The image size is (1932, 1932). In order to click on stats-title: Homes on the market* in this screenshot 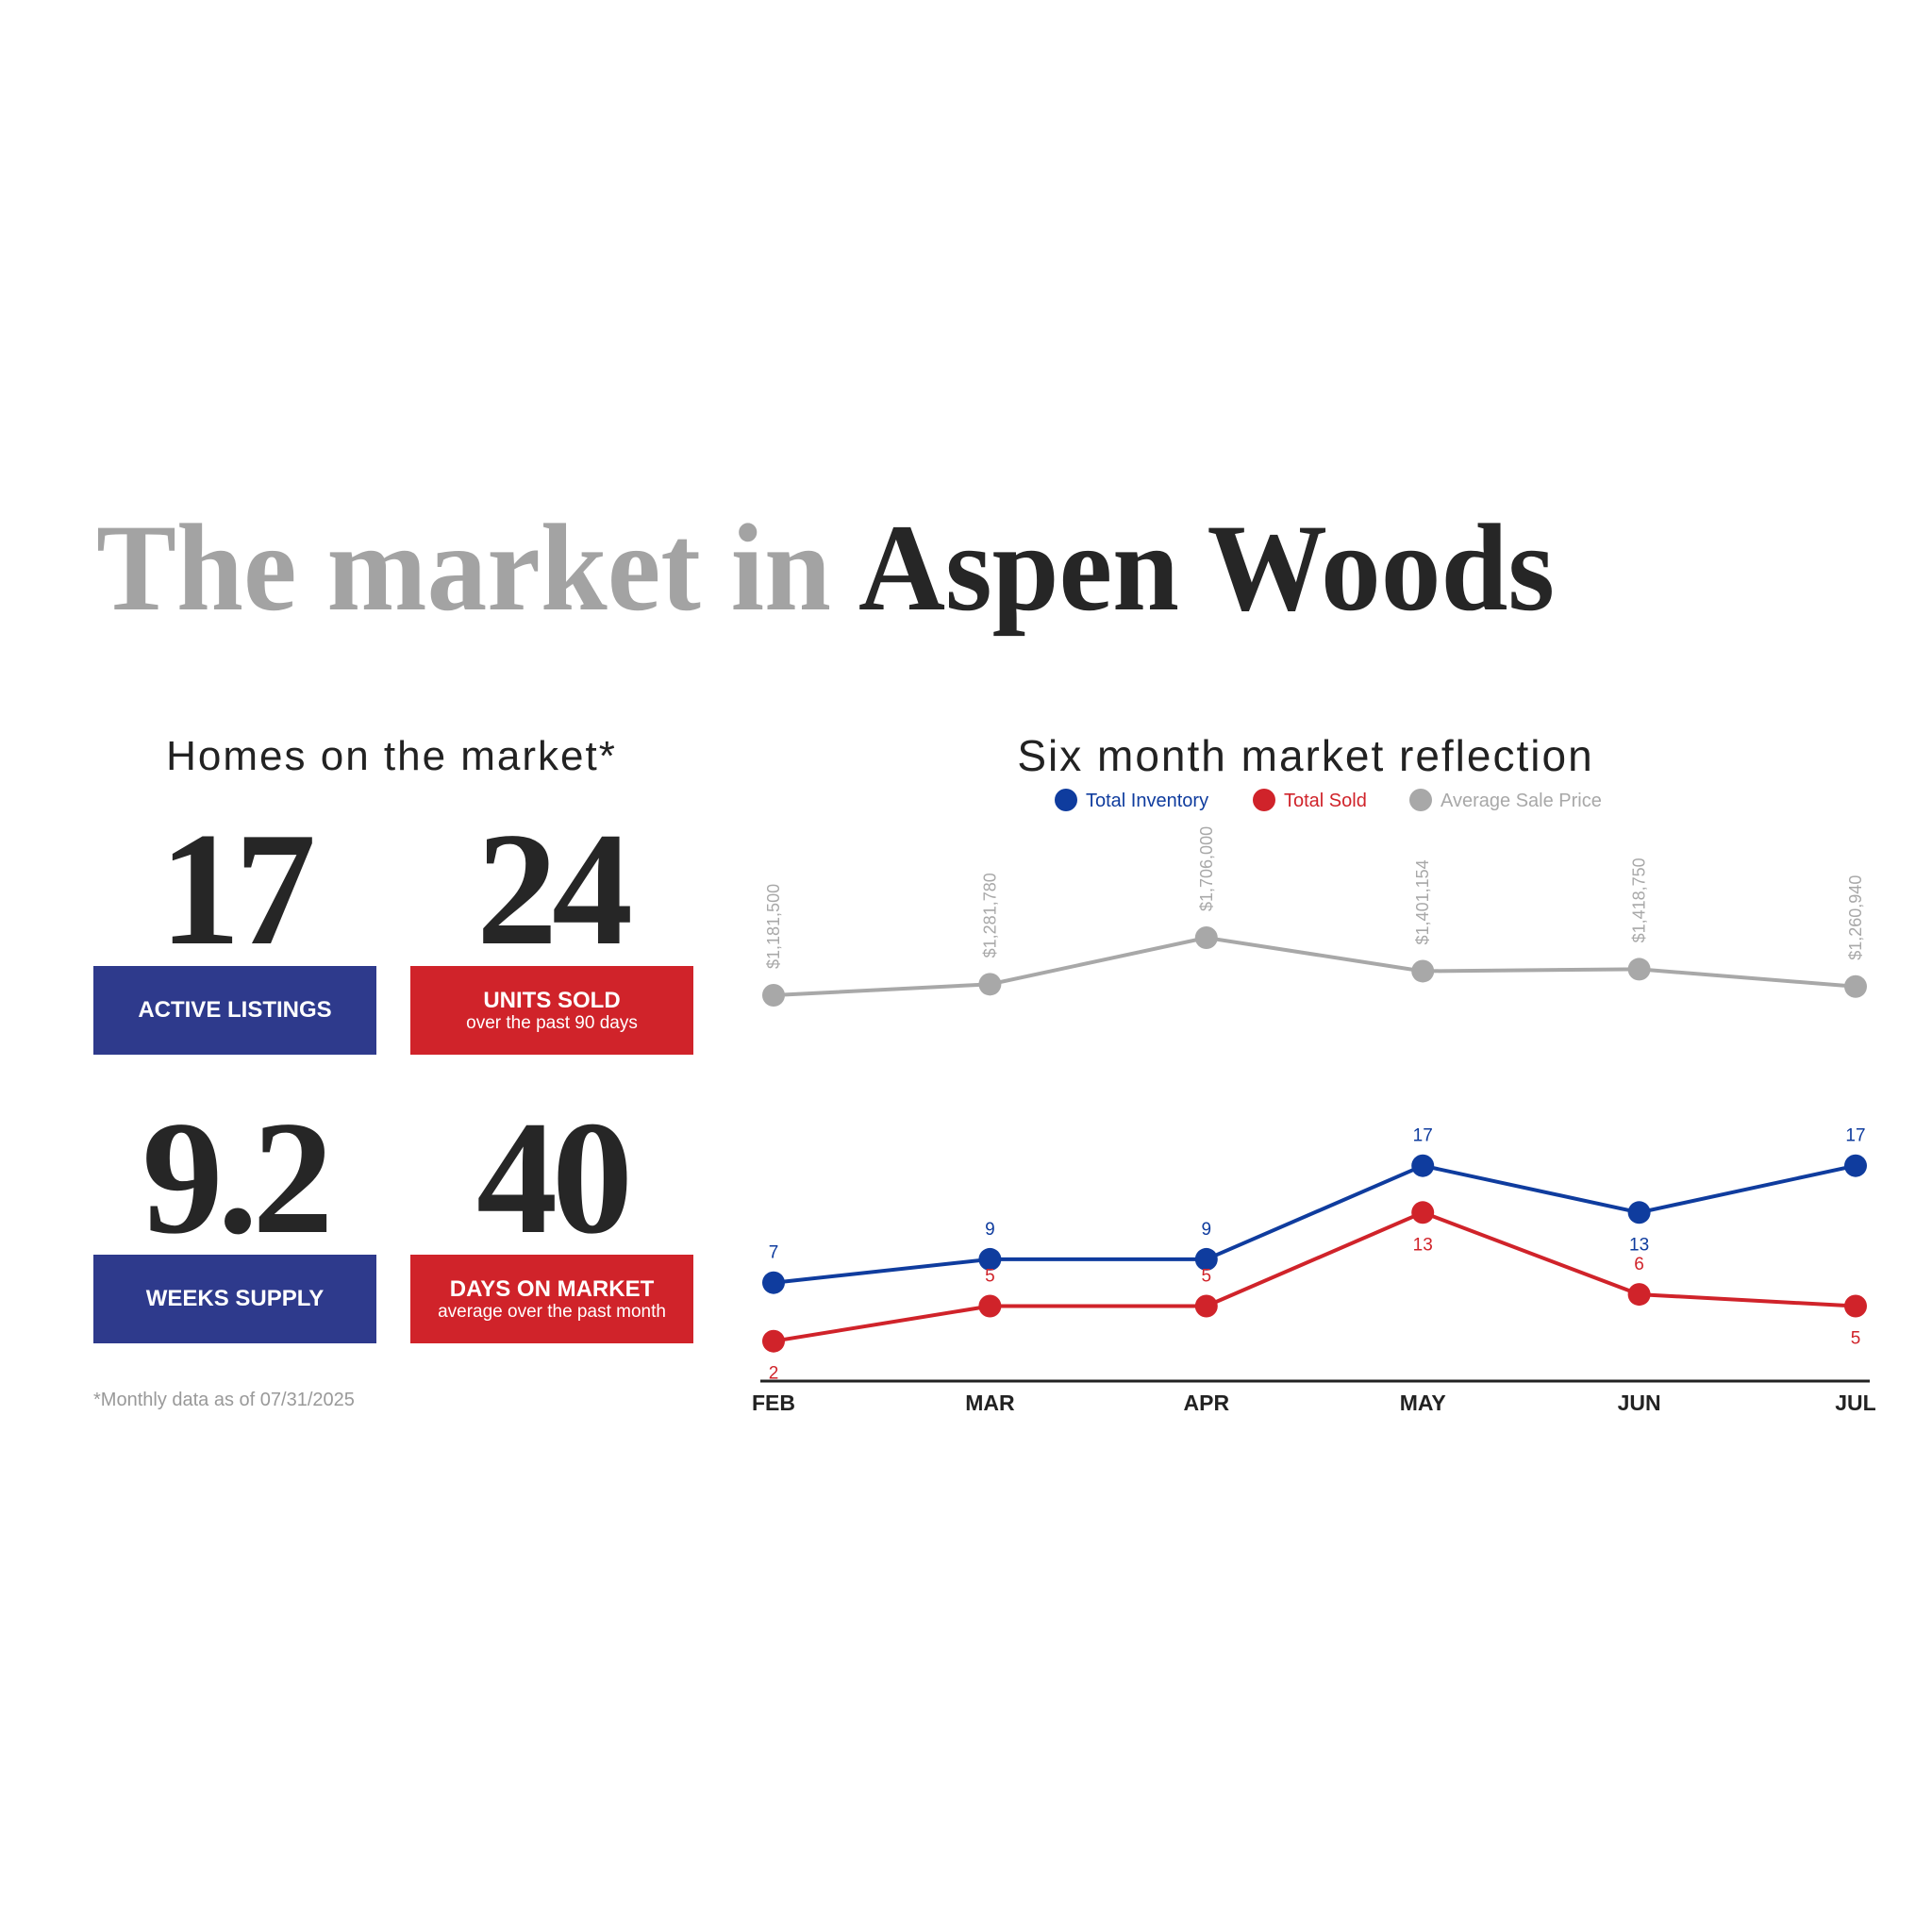, I will do `click(391, 756)`.